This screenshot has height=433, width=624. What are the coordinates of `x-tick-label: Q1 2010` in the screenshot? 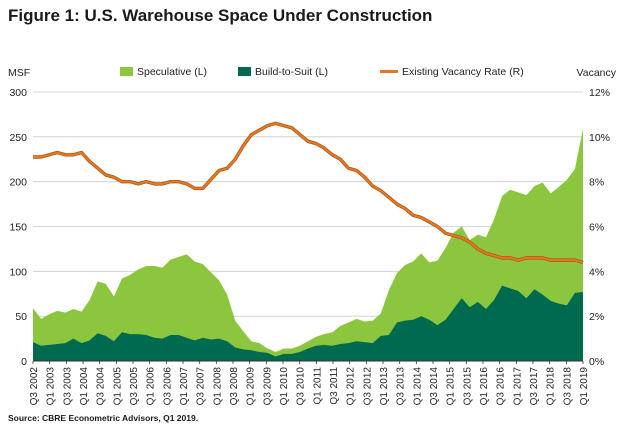 It's located at (284, 386).